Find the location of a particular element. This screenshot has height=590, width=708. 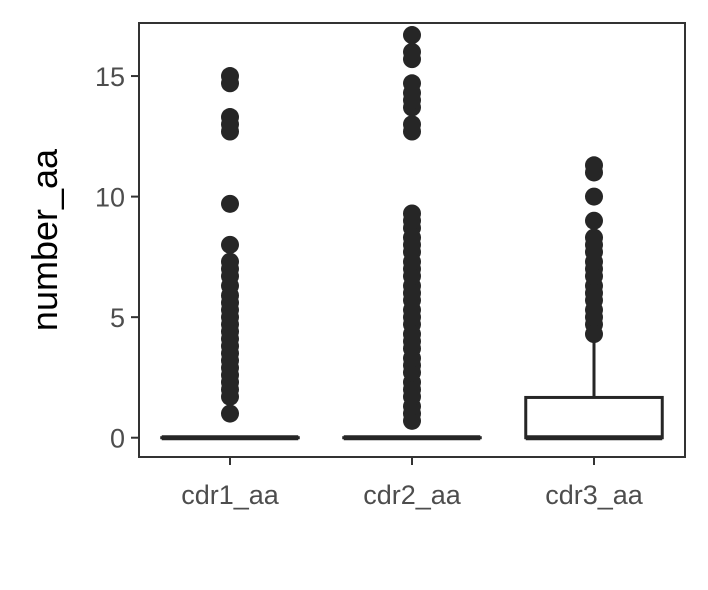

y-tick-label: 10 is located at coordinates (110, 198).